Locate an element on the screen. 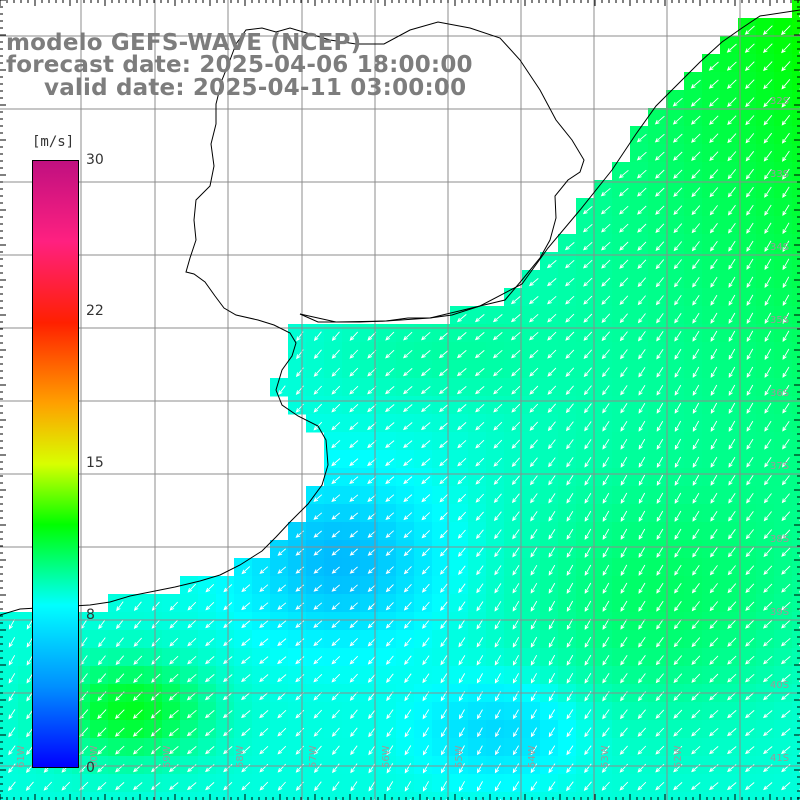  latitude-label: 40S is located at coordinates (779, 685).